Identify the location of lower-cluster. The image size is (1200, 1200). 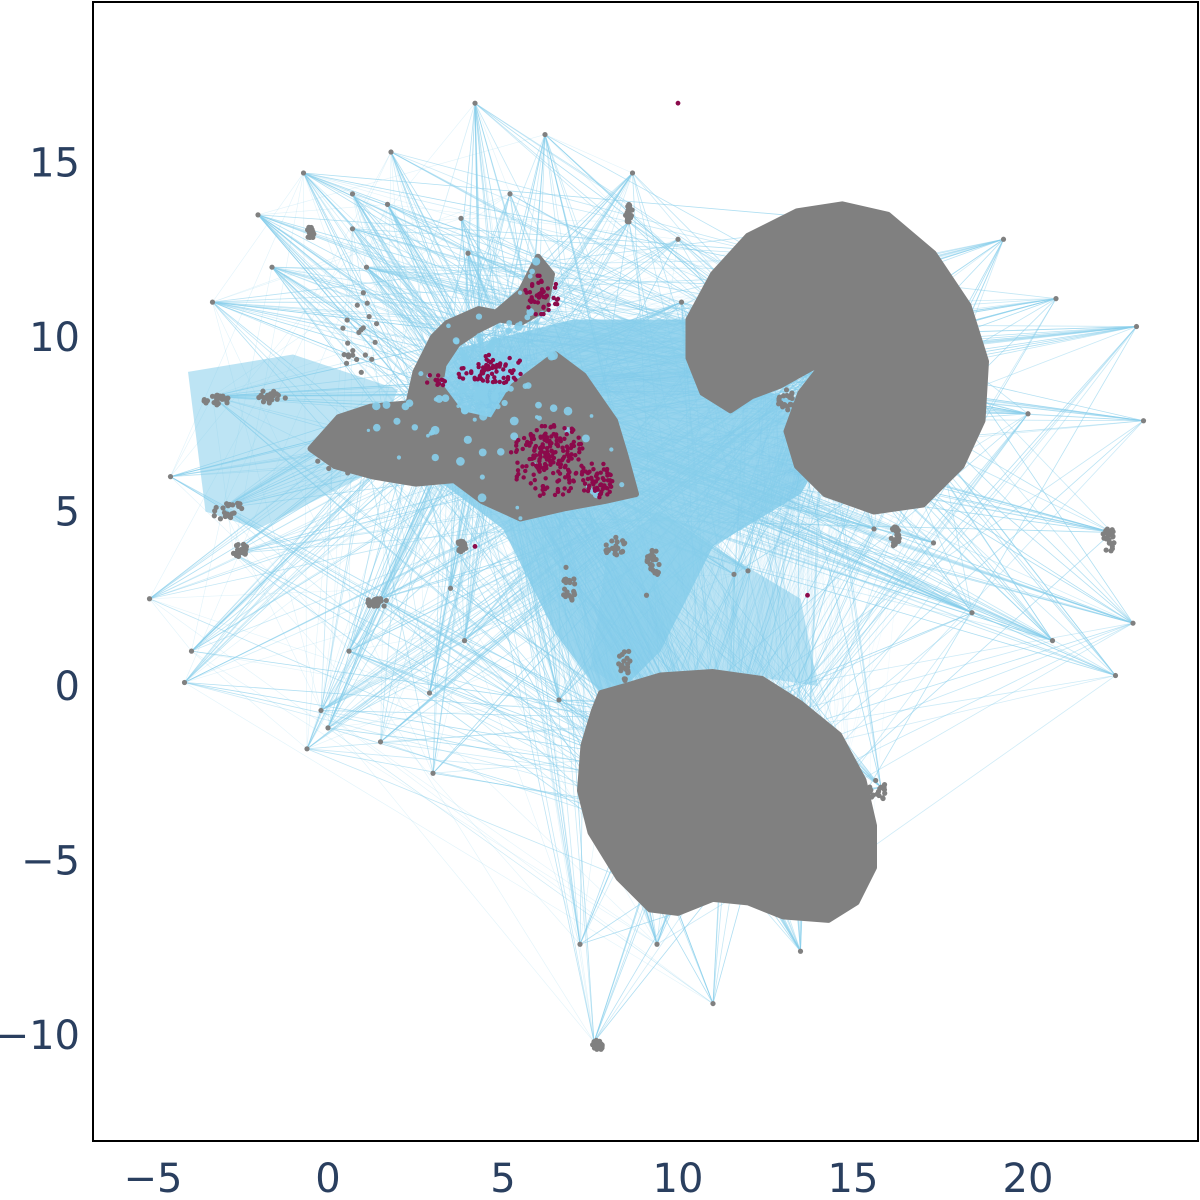
(727, 796).